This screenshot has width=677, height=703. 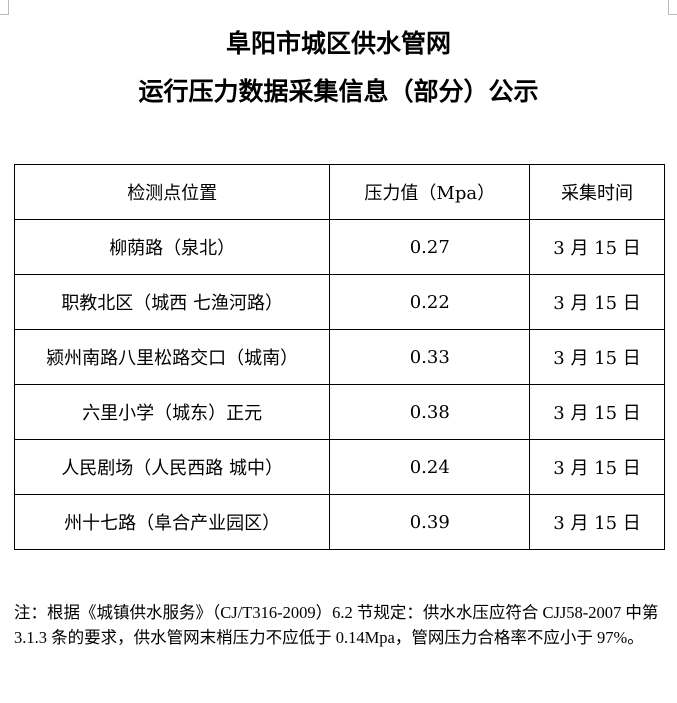 I want to click on cell-pressure: 0.38, so click(x=430, y=412).